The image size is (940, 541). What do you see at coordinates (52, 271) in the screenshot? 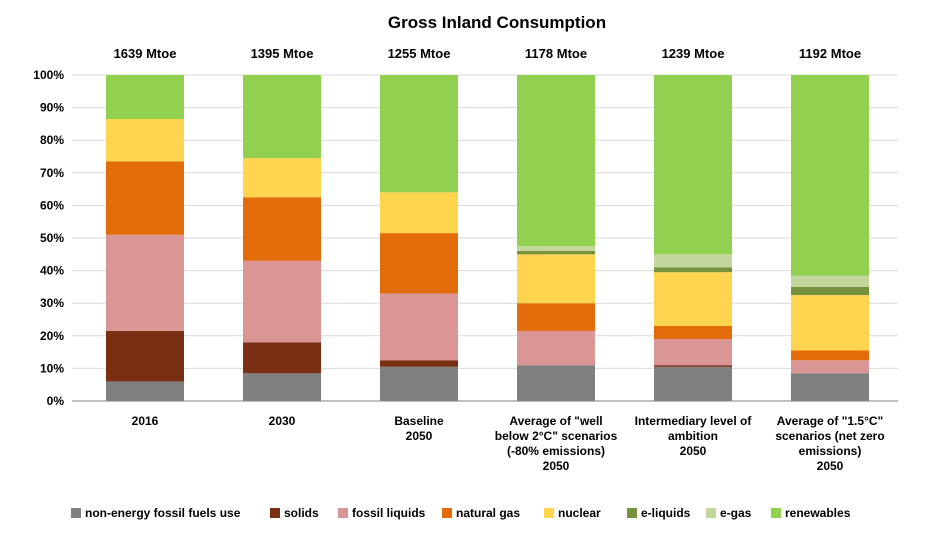
I see `y-tick-label: 40%` at bounding box center [52, 271].